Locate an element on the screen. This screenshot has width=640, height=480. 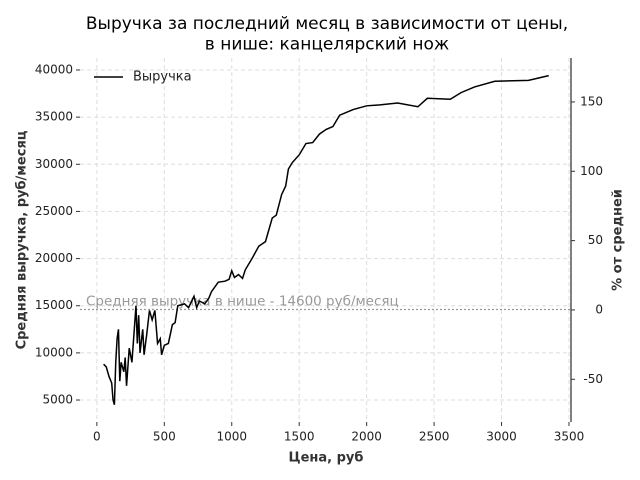
y-tick-label: 35000 is located at coordinates (54, 117).